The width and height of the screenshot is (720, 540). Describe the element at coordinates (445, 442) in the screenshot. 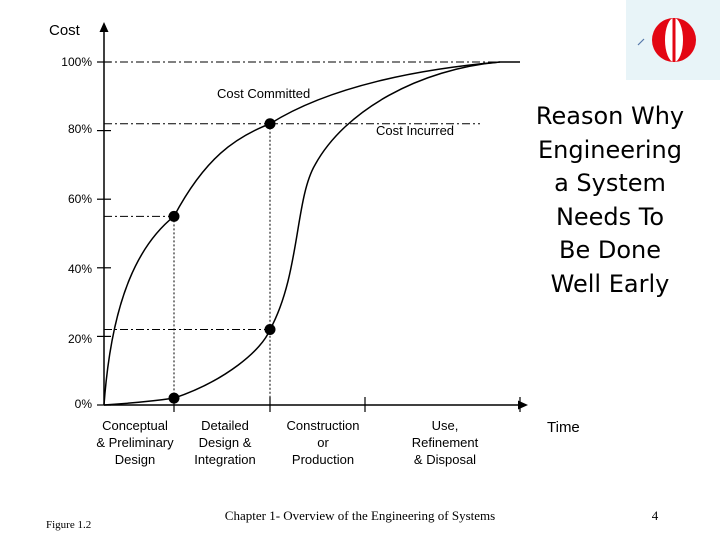

I see `phase-label-use: Use, Refinement & Disposal` at that location.